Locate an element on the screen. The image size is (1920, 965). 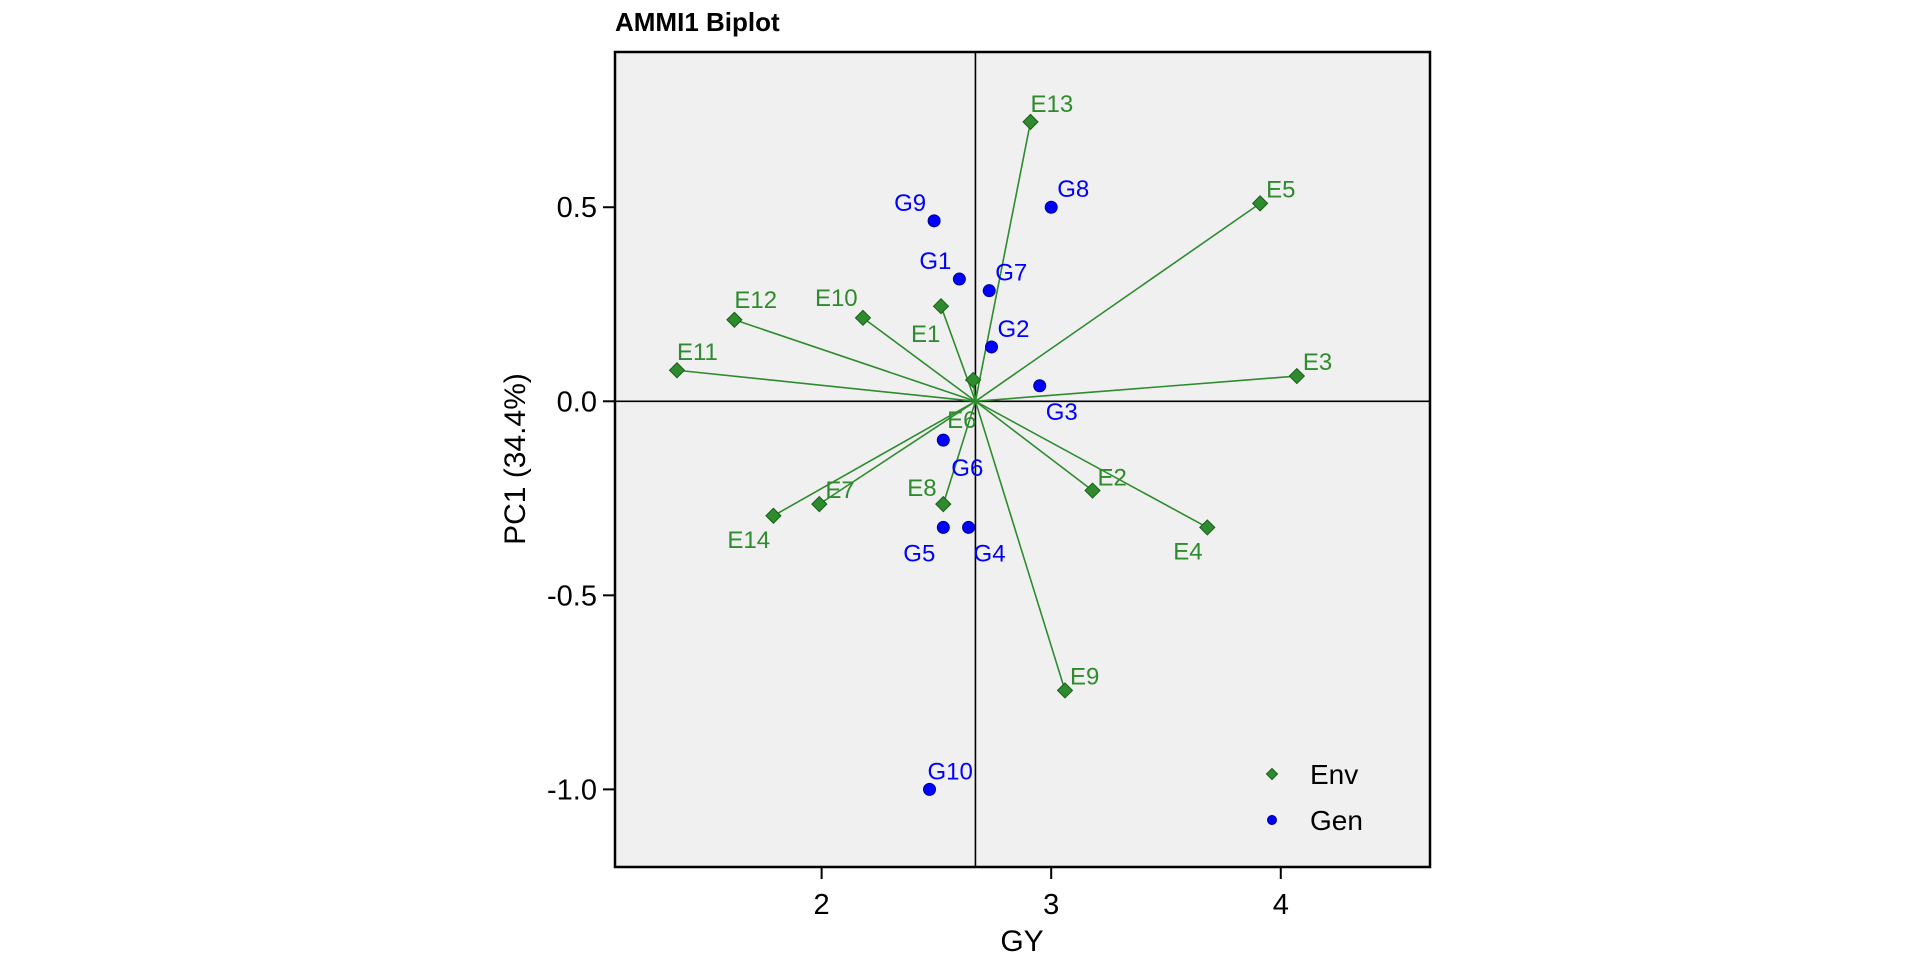
point-label-g4: G4 is located at coordinates (990, 553).